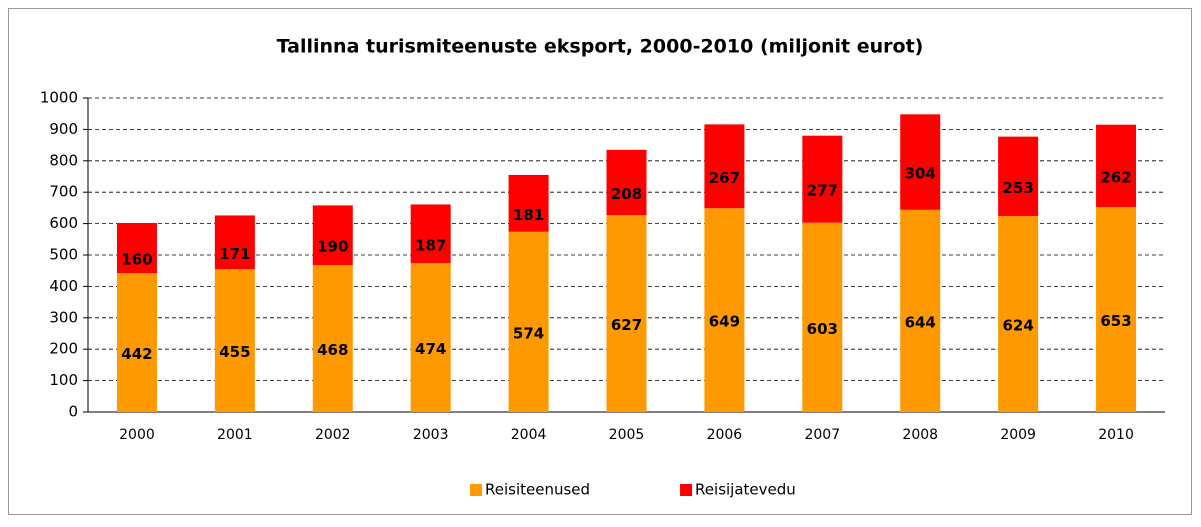  Describe the element at coordinates (822, 191) in the screenshot. I see `data-label: 277` at that location.